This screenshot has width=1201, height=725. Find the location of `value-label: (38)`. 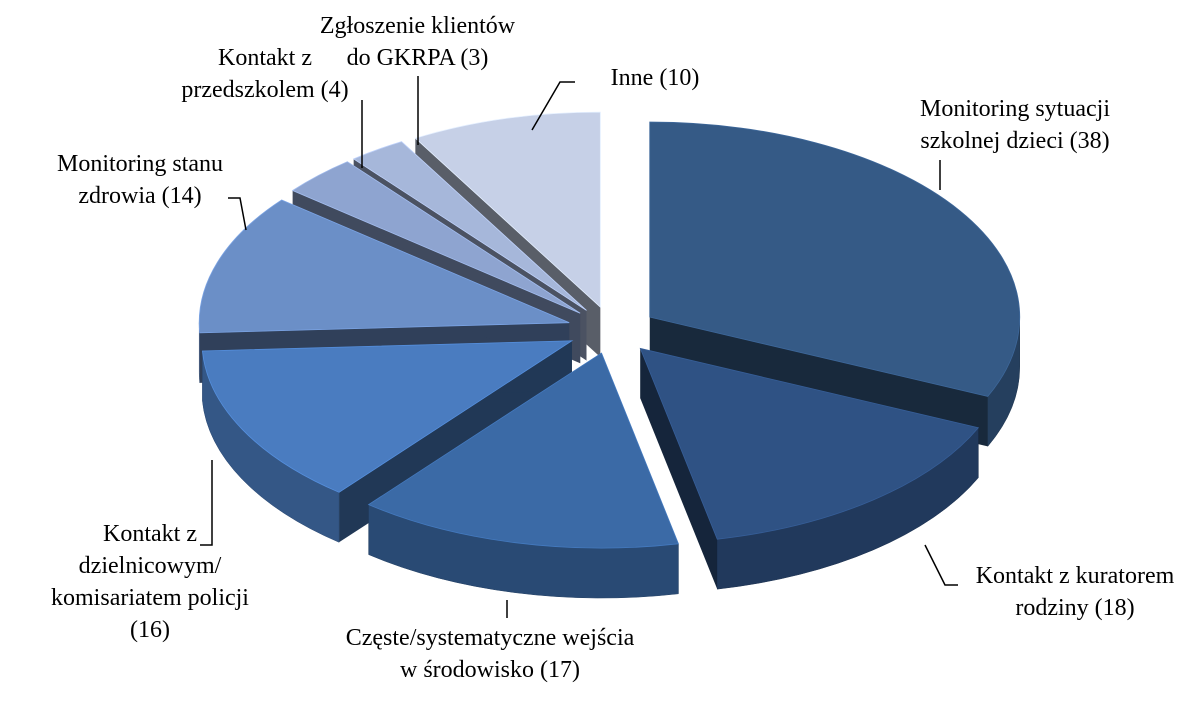

value-label: (38) is located at coordinates (1089, 141).